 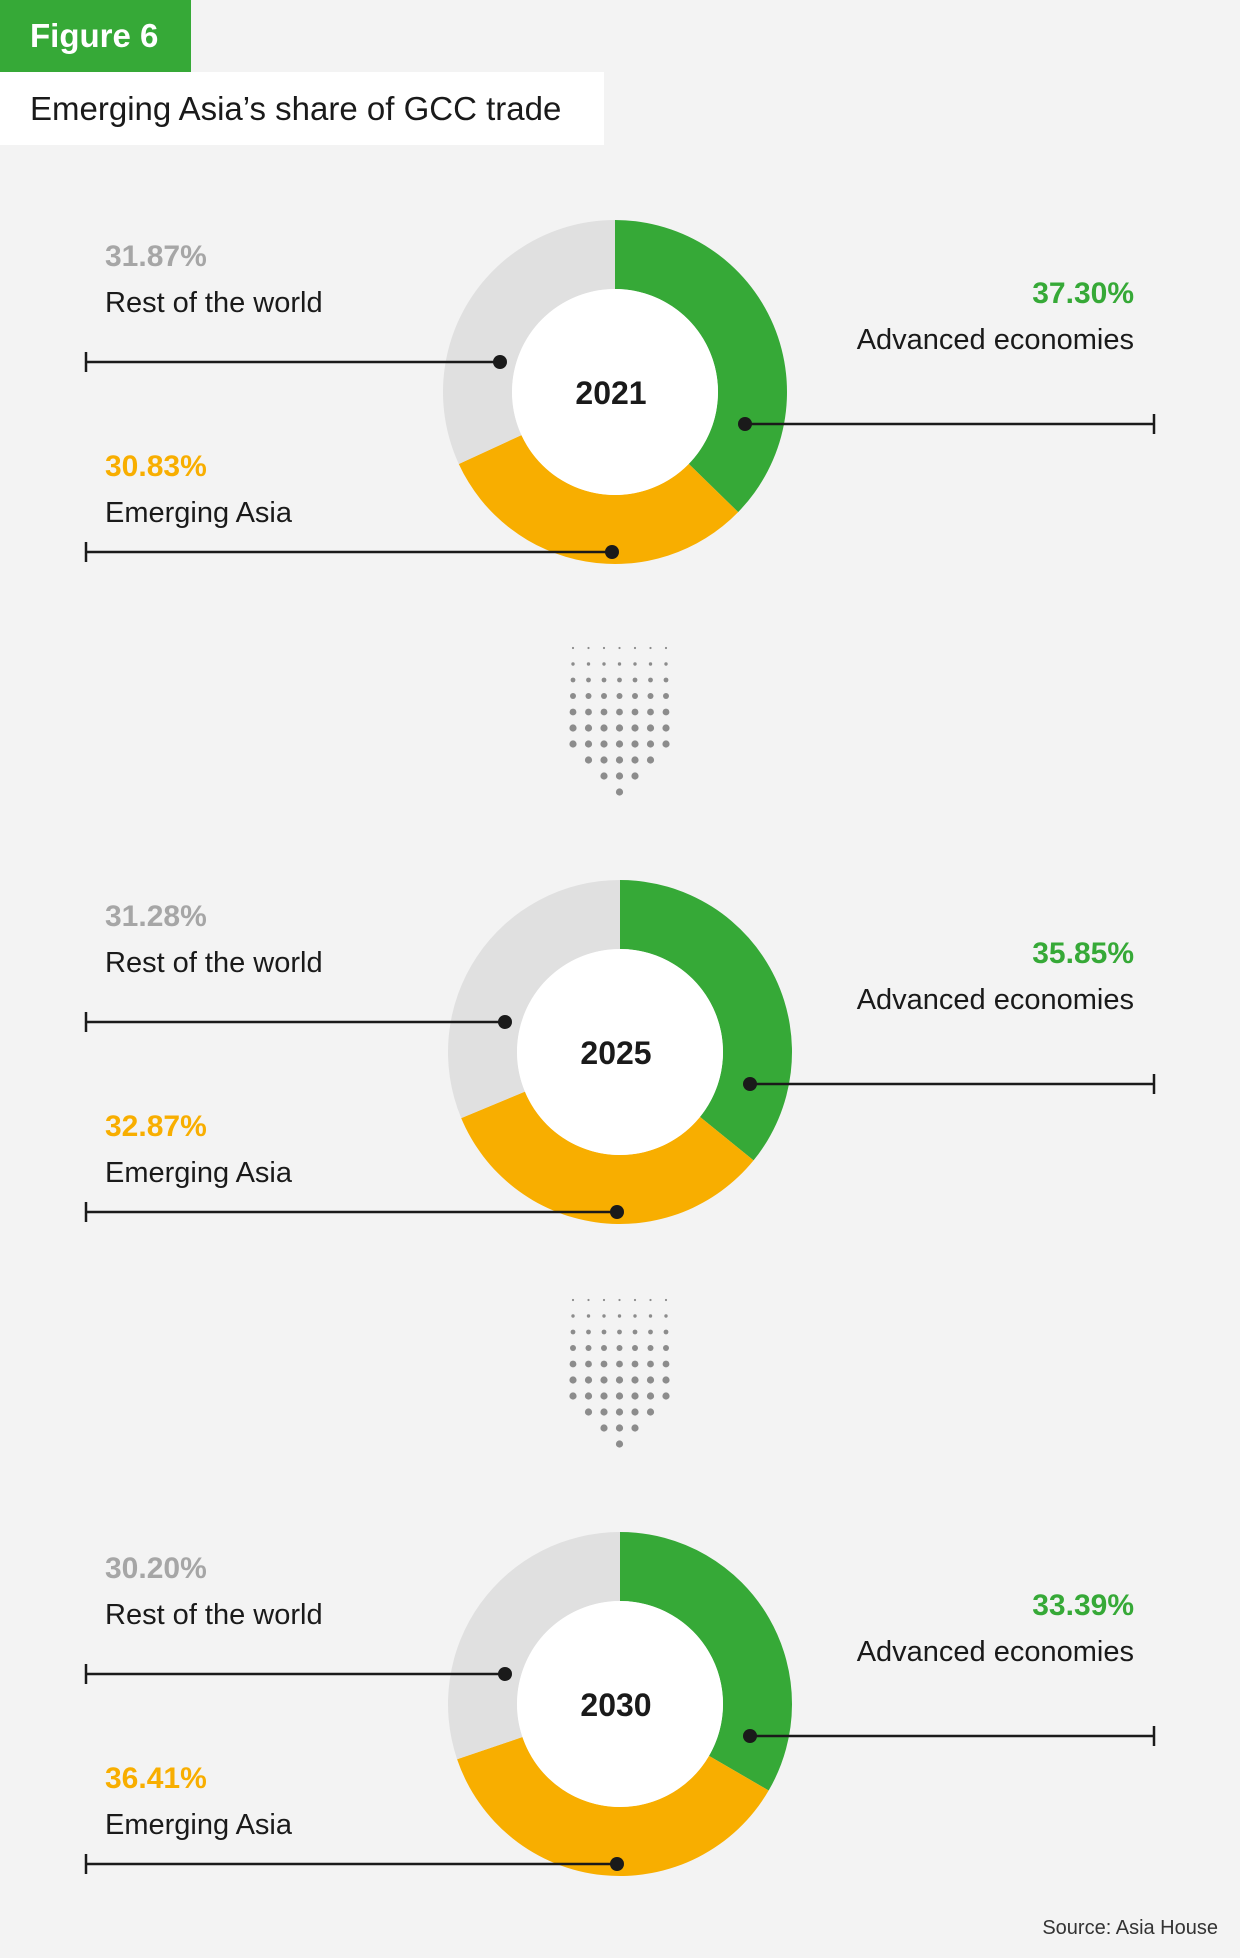 I want to click on rest-leader-line-dot, so click(x=505, y=1674).